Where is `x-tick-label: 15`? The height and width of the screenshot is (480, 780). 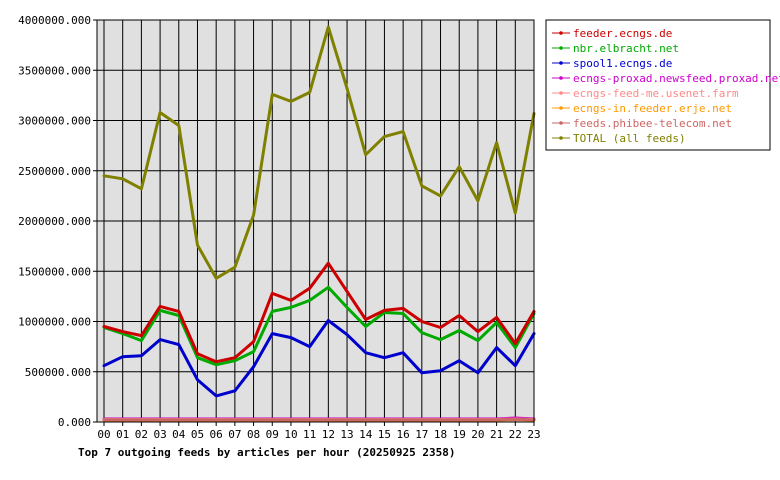
x-tick-label: 15 is located at coordinates (384, 434).